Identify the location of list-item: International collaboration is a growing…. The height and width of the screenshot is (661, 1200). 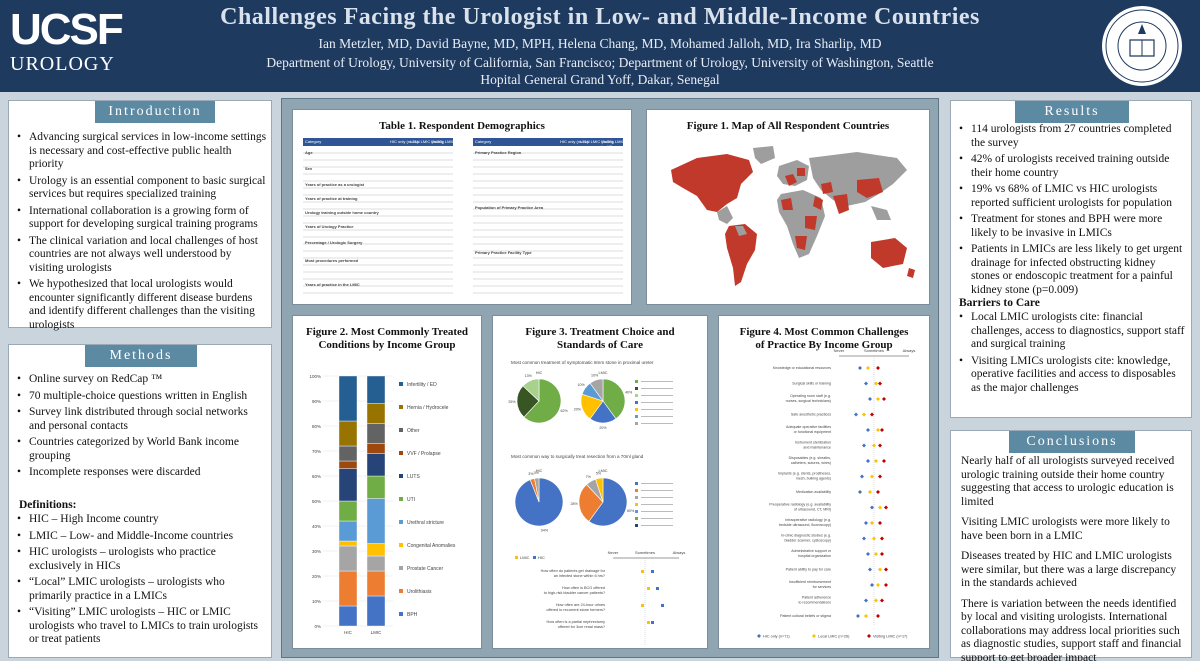
(142, 218).